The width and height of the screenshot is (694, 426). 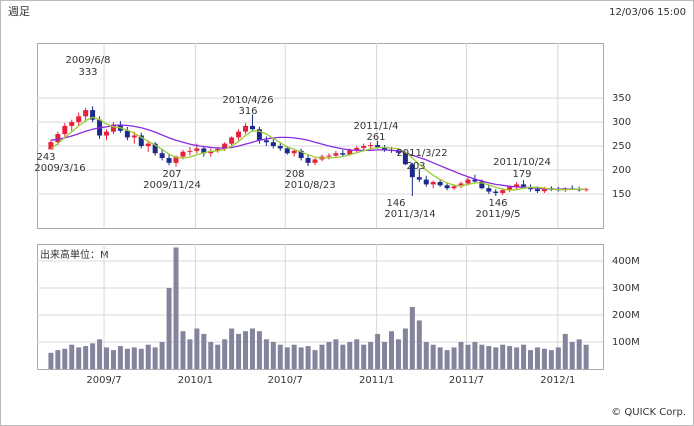 What do you see at coordinates (415, 166) in the screenshot?
I see `annotation: 203` at bounding box center [415, 166].